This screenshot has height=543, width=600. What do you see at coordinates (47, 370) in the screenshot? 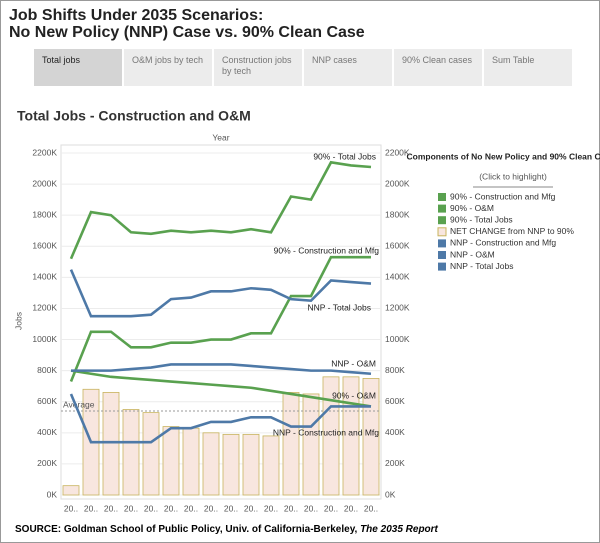
I see `y-tick-label: 800K` at bounding box center [47, 370].